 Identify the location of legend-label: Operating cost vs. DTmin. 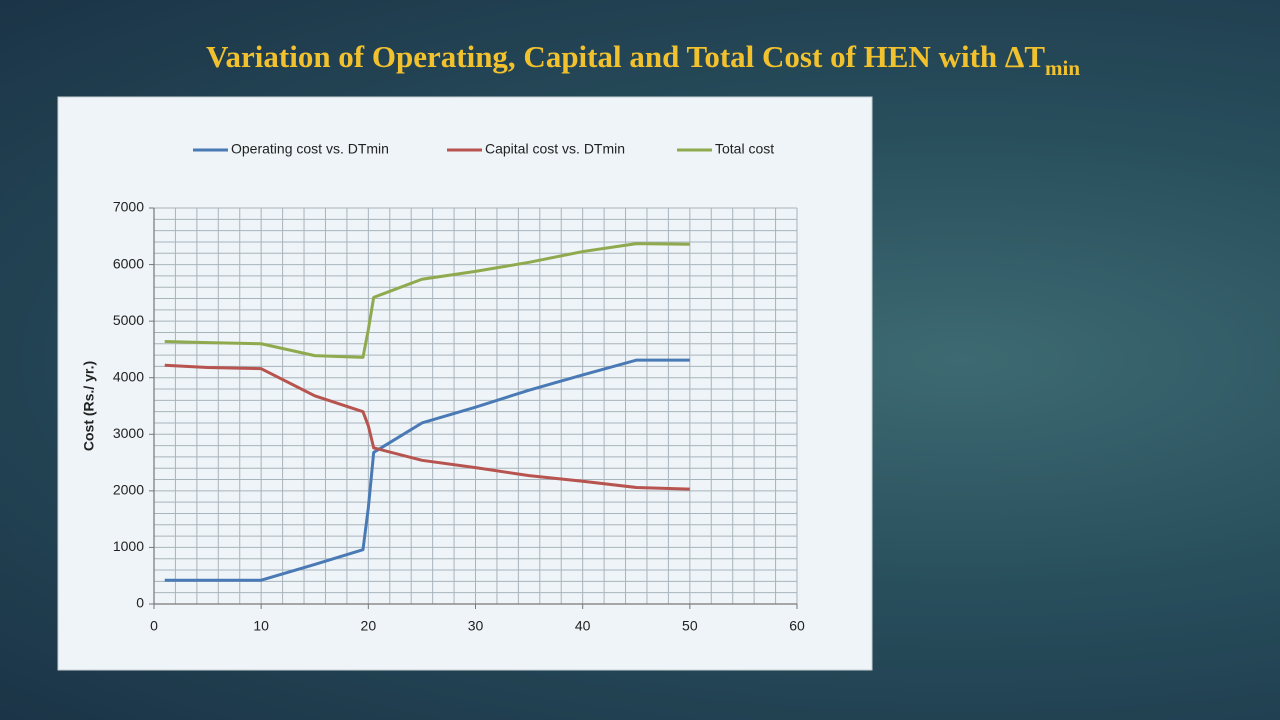
(310, 149).